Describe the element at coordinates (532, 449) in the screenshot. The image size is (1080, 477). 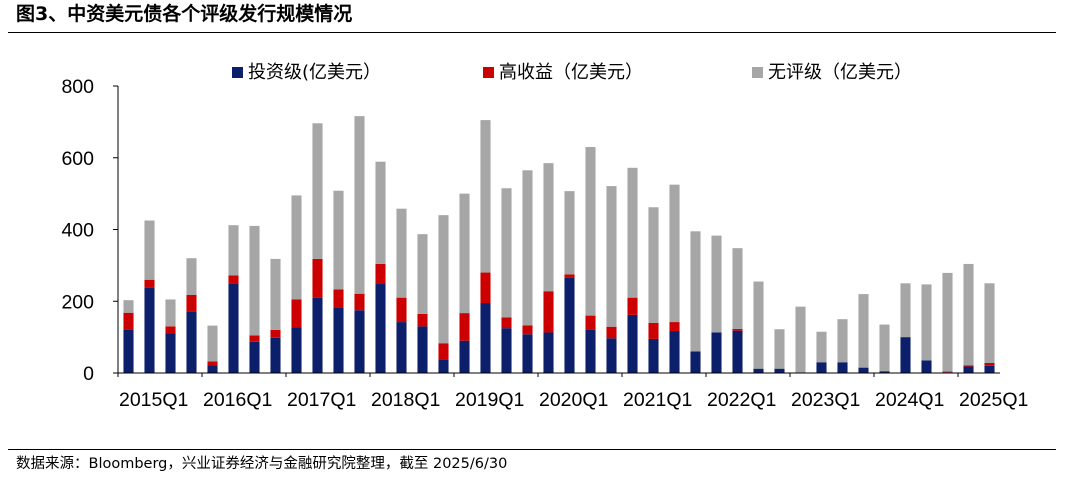
I see `bottom-rule` at that location.